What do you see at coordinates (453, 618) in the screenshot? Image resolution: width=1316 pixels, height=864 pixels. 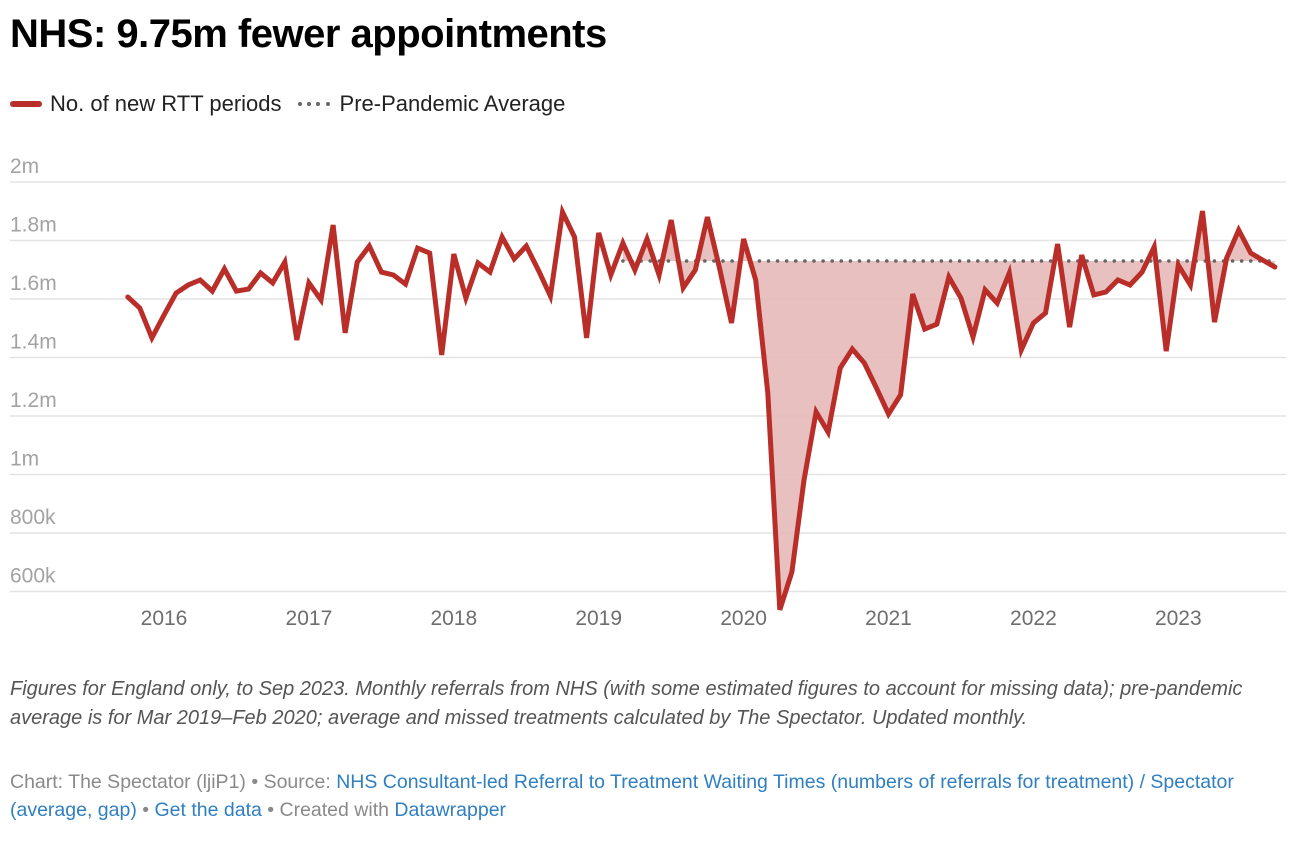 I see `x-tick-label: 2018` at bounding box center [453, 618].